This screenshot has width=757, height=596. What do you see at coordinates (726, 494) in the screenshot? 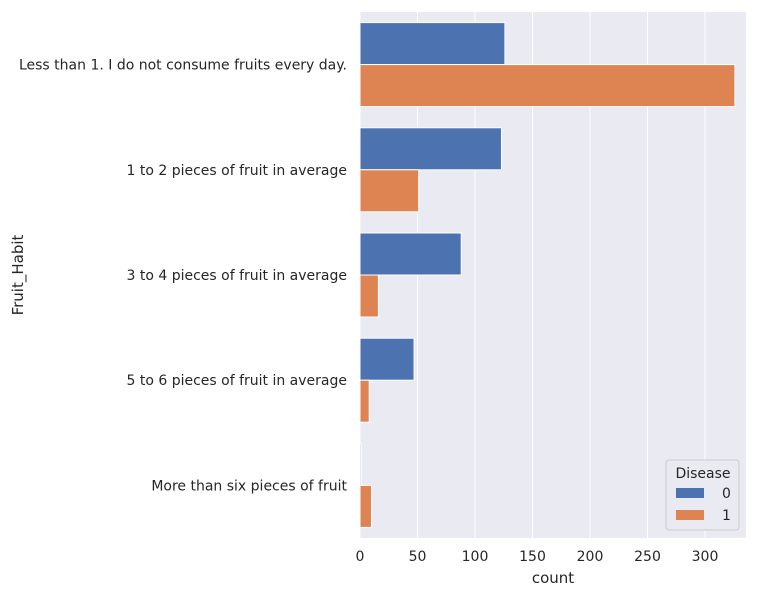
I see `legend-label-0: 0` at bounding box center [726, 494].